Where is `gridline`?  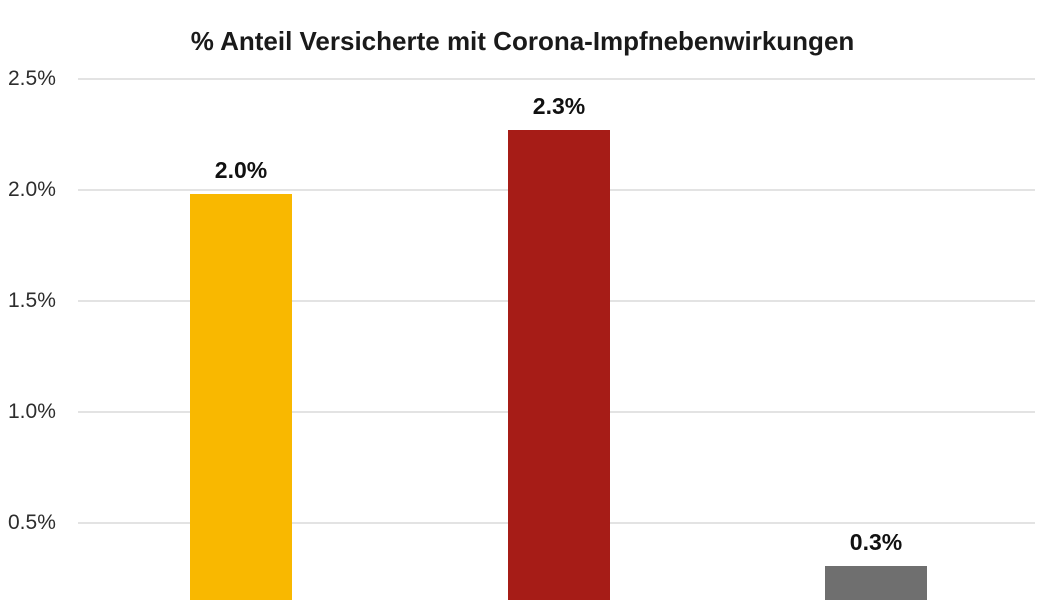
gridline is located at coordinates (556, 78).